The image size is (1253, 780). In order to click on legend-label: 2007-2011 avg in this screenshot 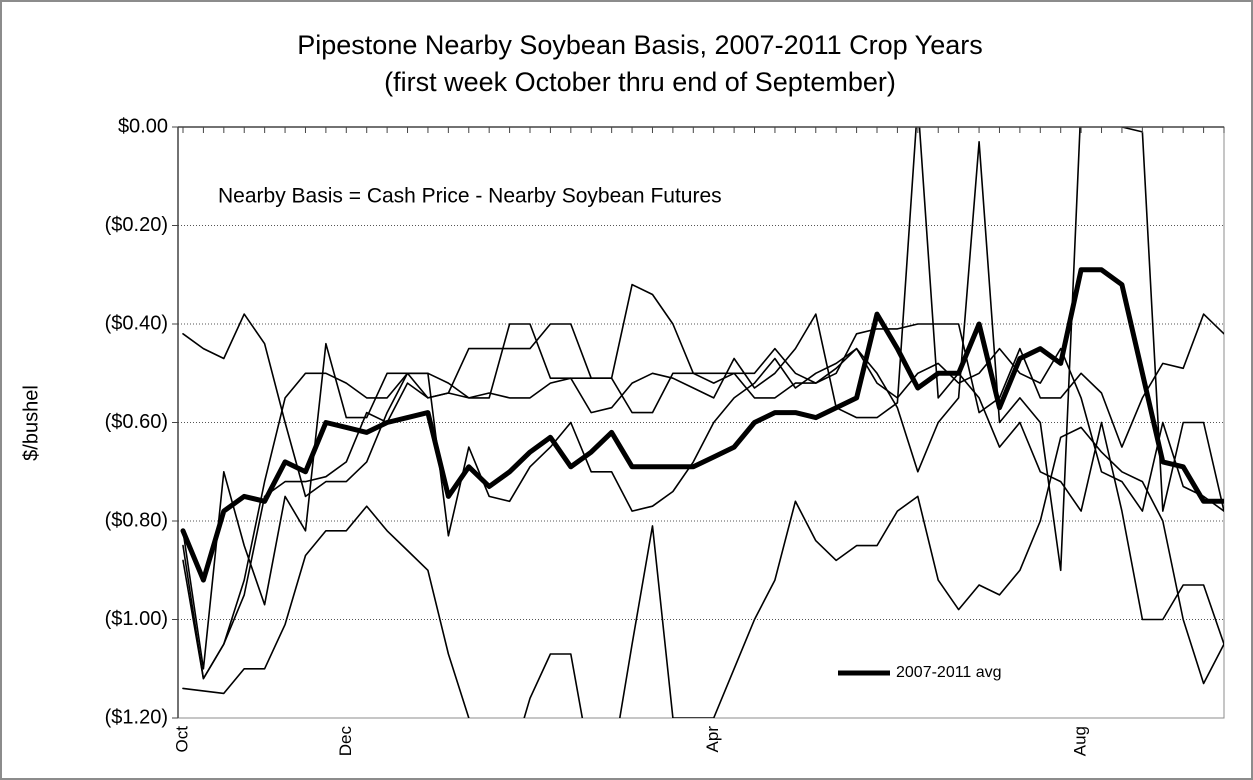, I will do `click(949, 672)`.